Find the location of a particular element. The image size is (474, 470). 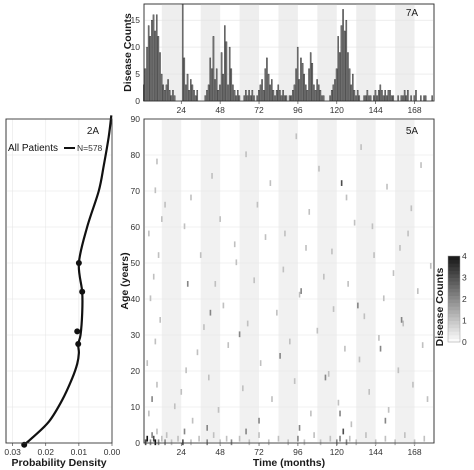

x-tick-label: 0.01 is located at coordinates (79, 452).